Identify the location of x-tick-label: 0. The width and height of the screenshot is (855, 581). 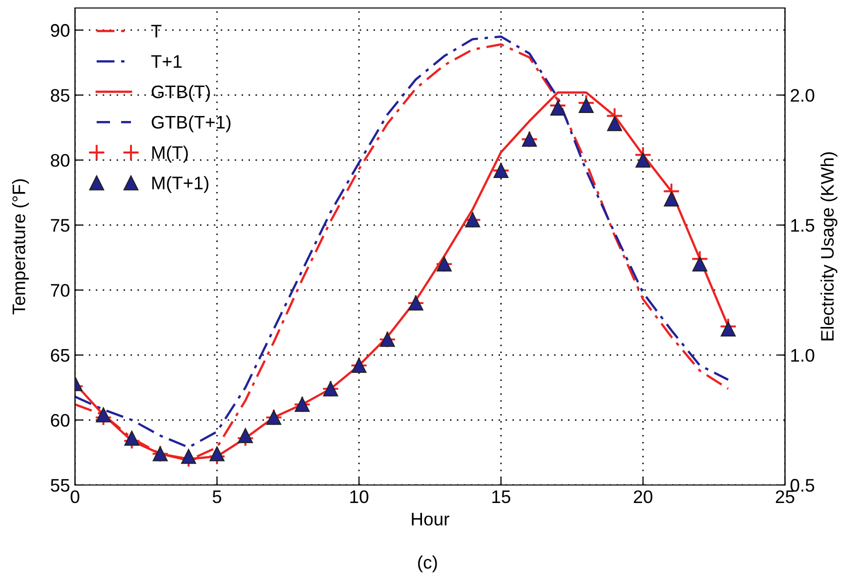
(75, 497).